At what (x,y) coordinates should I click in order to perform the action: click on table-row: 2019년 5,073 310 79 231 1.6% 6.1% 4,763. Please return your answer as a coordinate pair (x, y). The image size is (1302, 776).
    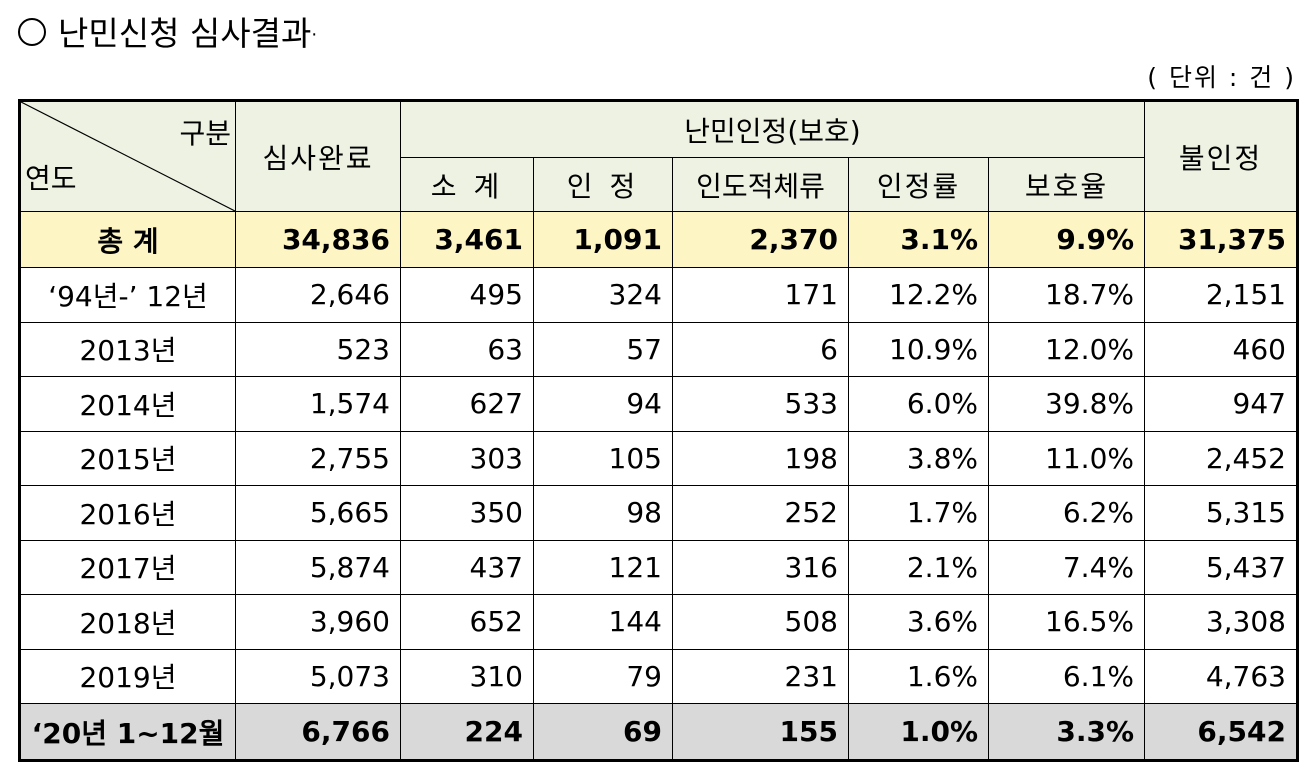
    Looking at the image, I should click on (658, 676).